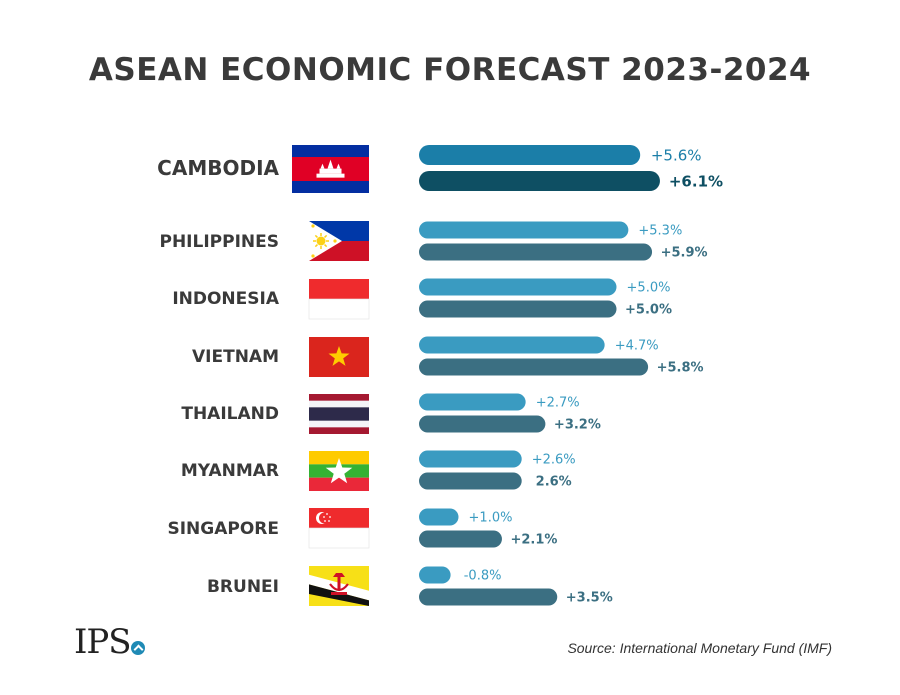 The height and width of the screenshot is (695, 900). I want to click on indonesia-flag, so click(339, 299).